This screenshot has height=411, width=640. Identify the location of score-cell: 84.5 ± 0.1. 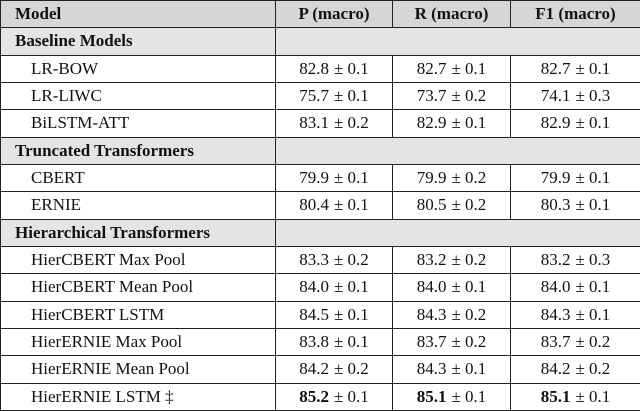
(334, 314).